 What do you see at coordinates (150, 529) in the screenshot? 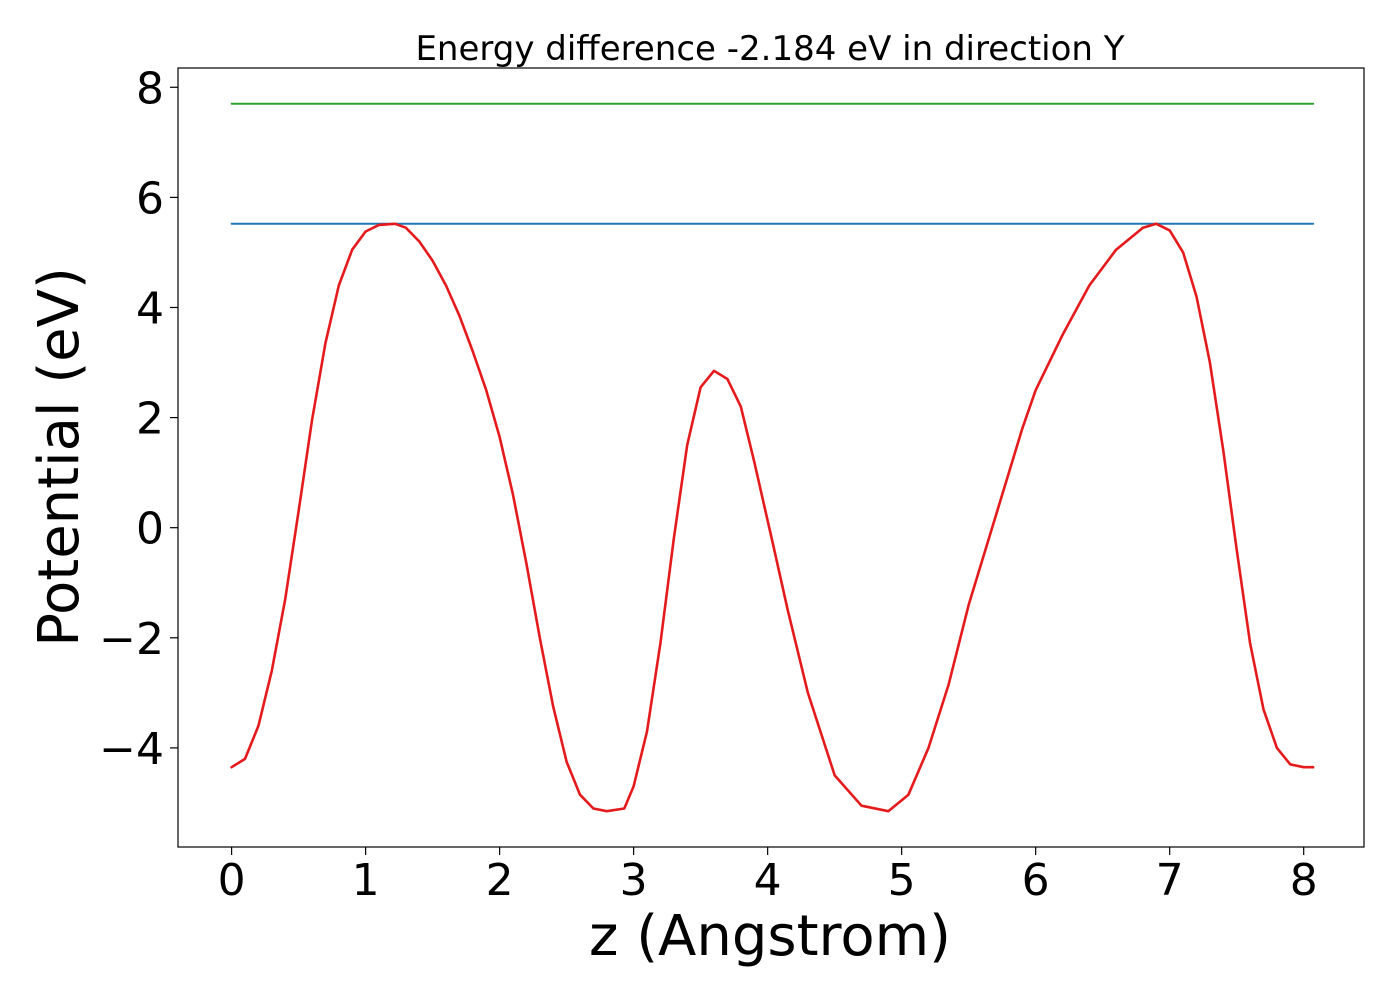
I see `y-tick-label: 0` at bounding box center [150, 529].